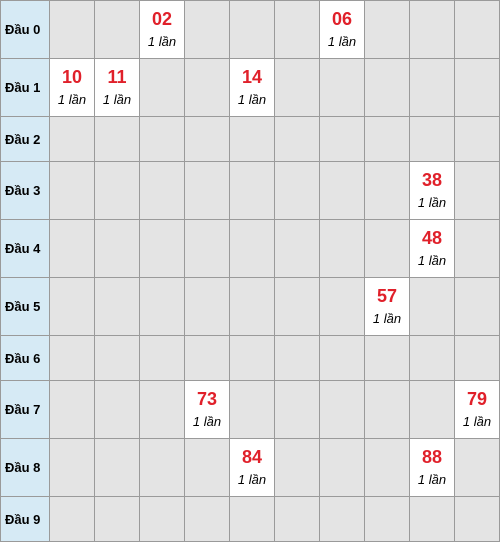 The image size is (500, 544). I want to click on row-label: Đầu 4, so click(25, 248).